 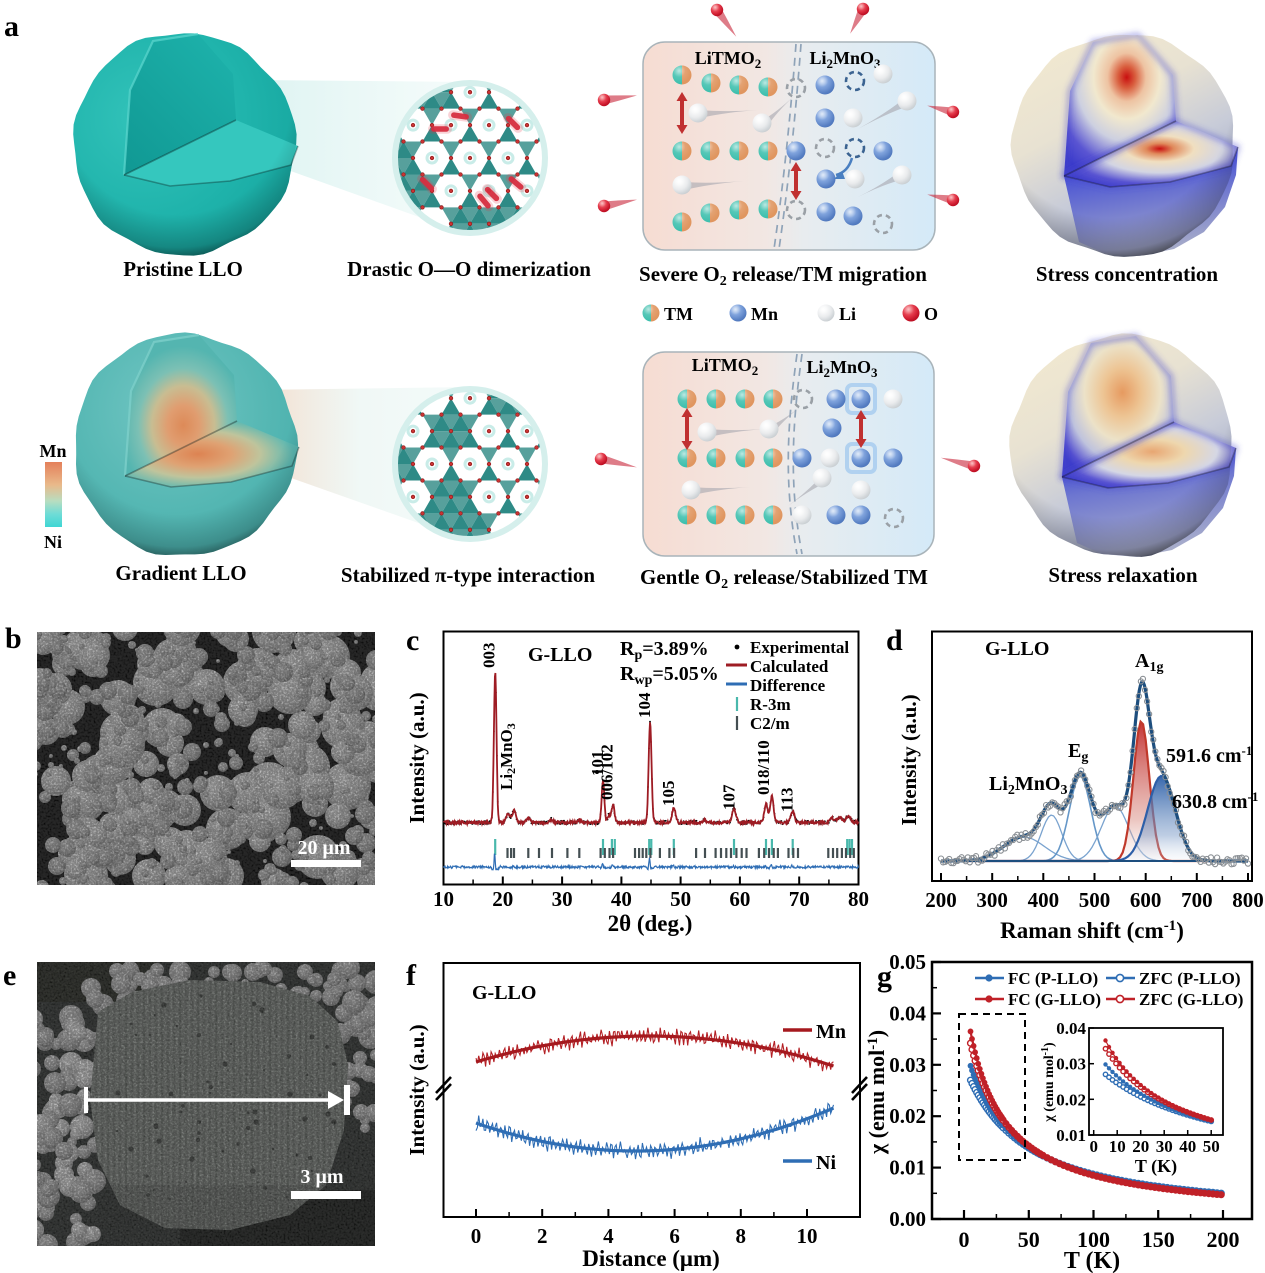 I want to click on svg-text: 0.05, so click(x=907, y=962).